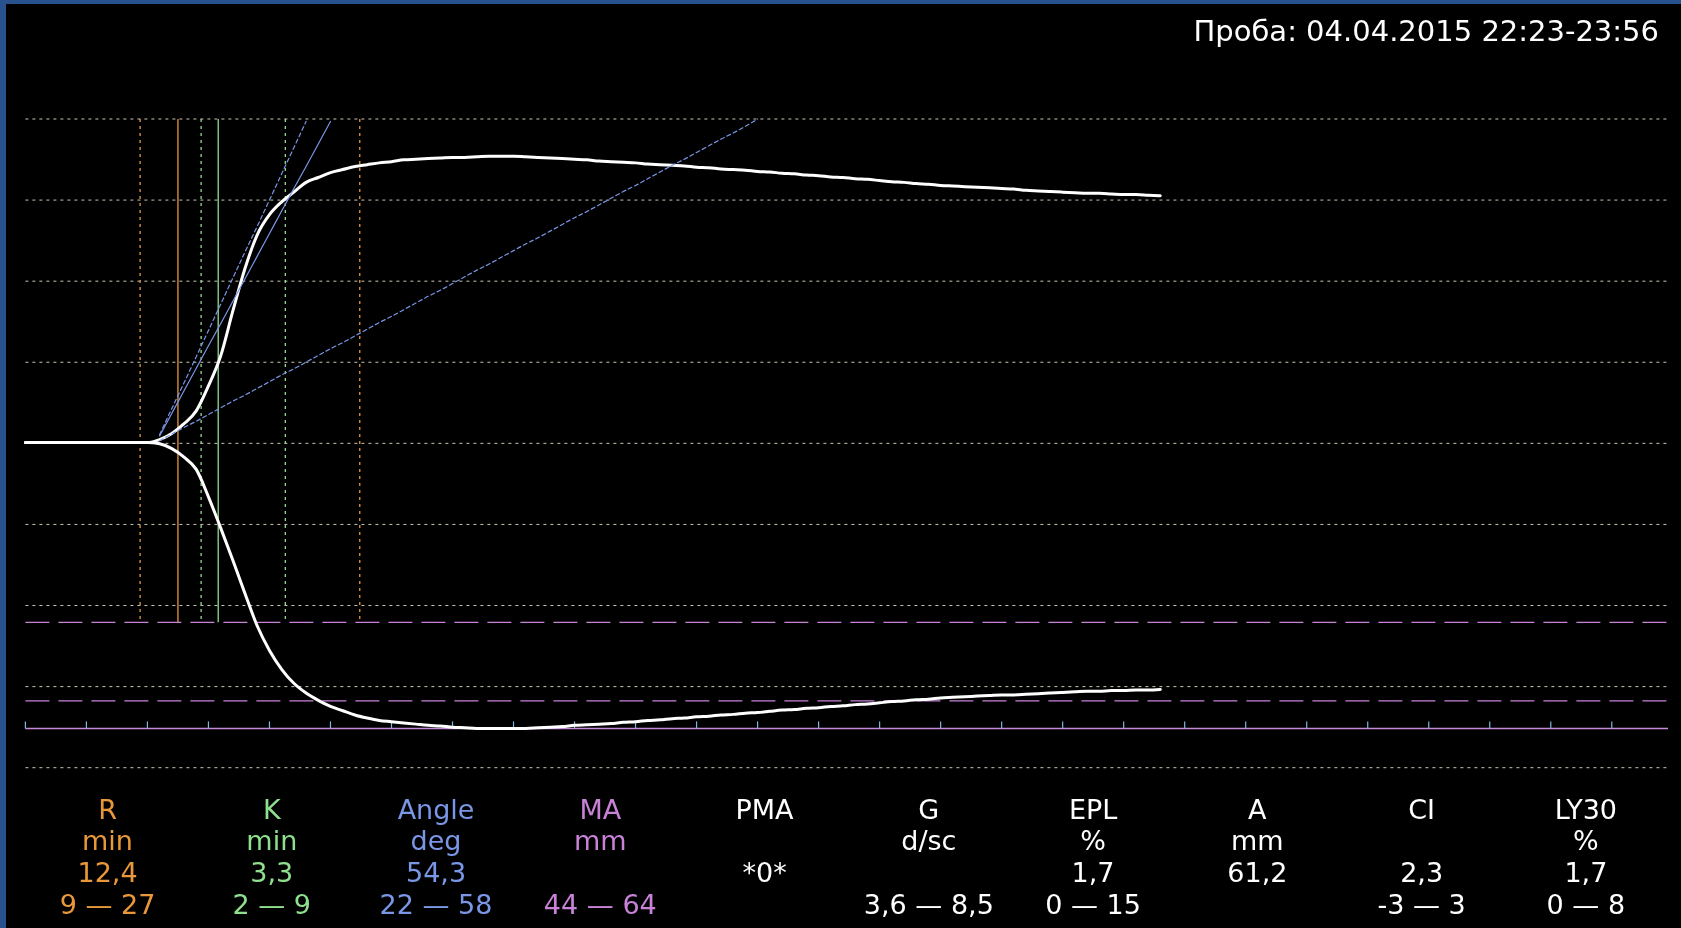 Image resolution: width=1681 pixels, height=928 pixels. Describe the element at coordinates (1426, 31) in the screenshot. I see `chart-title: Проба: 04.04.2015 22:23-23:56` at that location.